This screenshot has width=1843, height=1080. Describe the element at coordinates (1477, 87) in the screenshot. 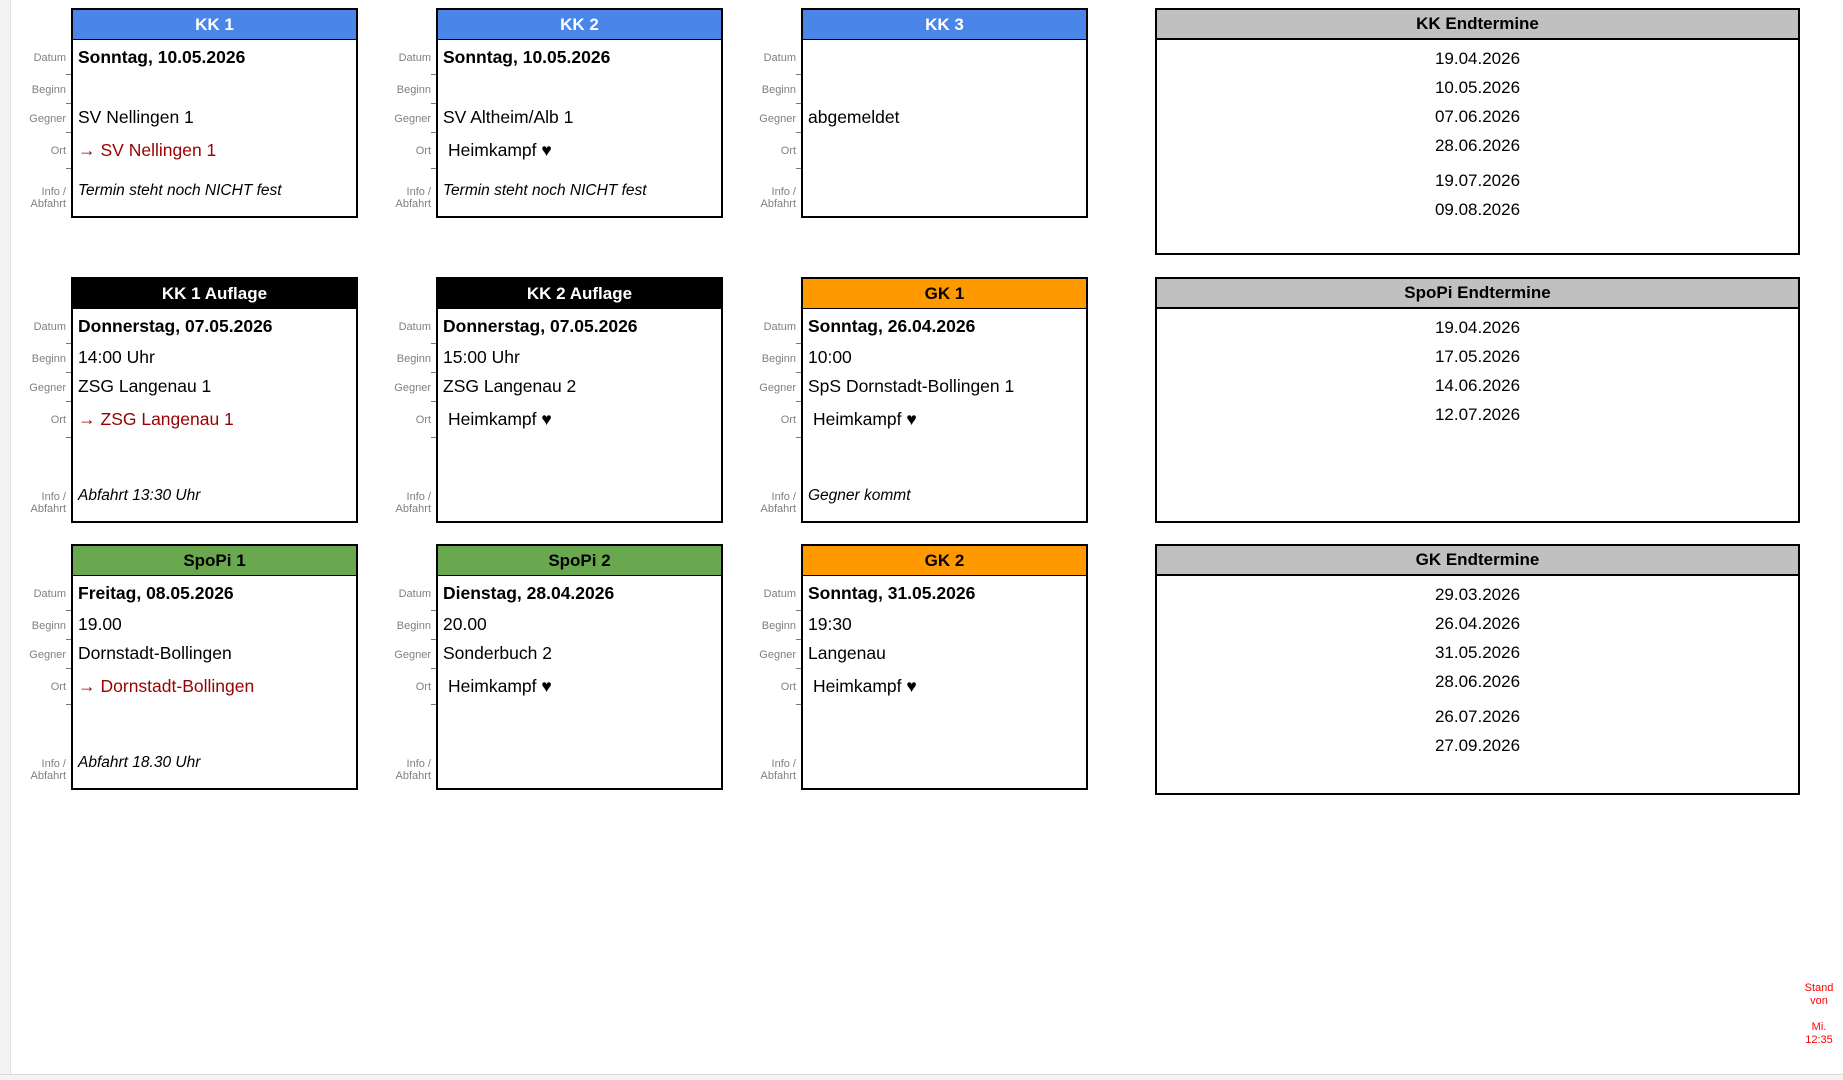

I see `deadline-date: 10.05.2026` at that location.